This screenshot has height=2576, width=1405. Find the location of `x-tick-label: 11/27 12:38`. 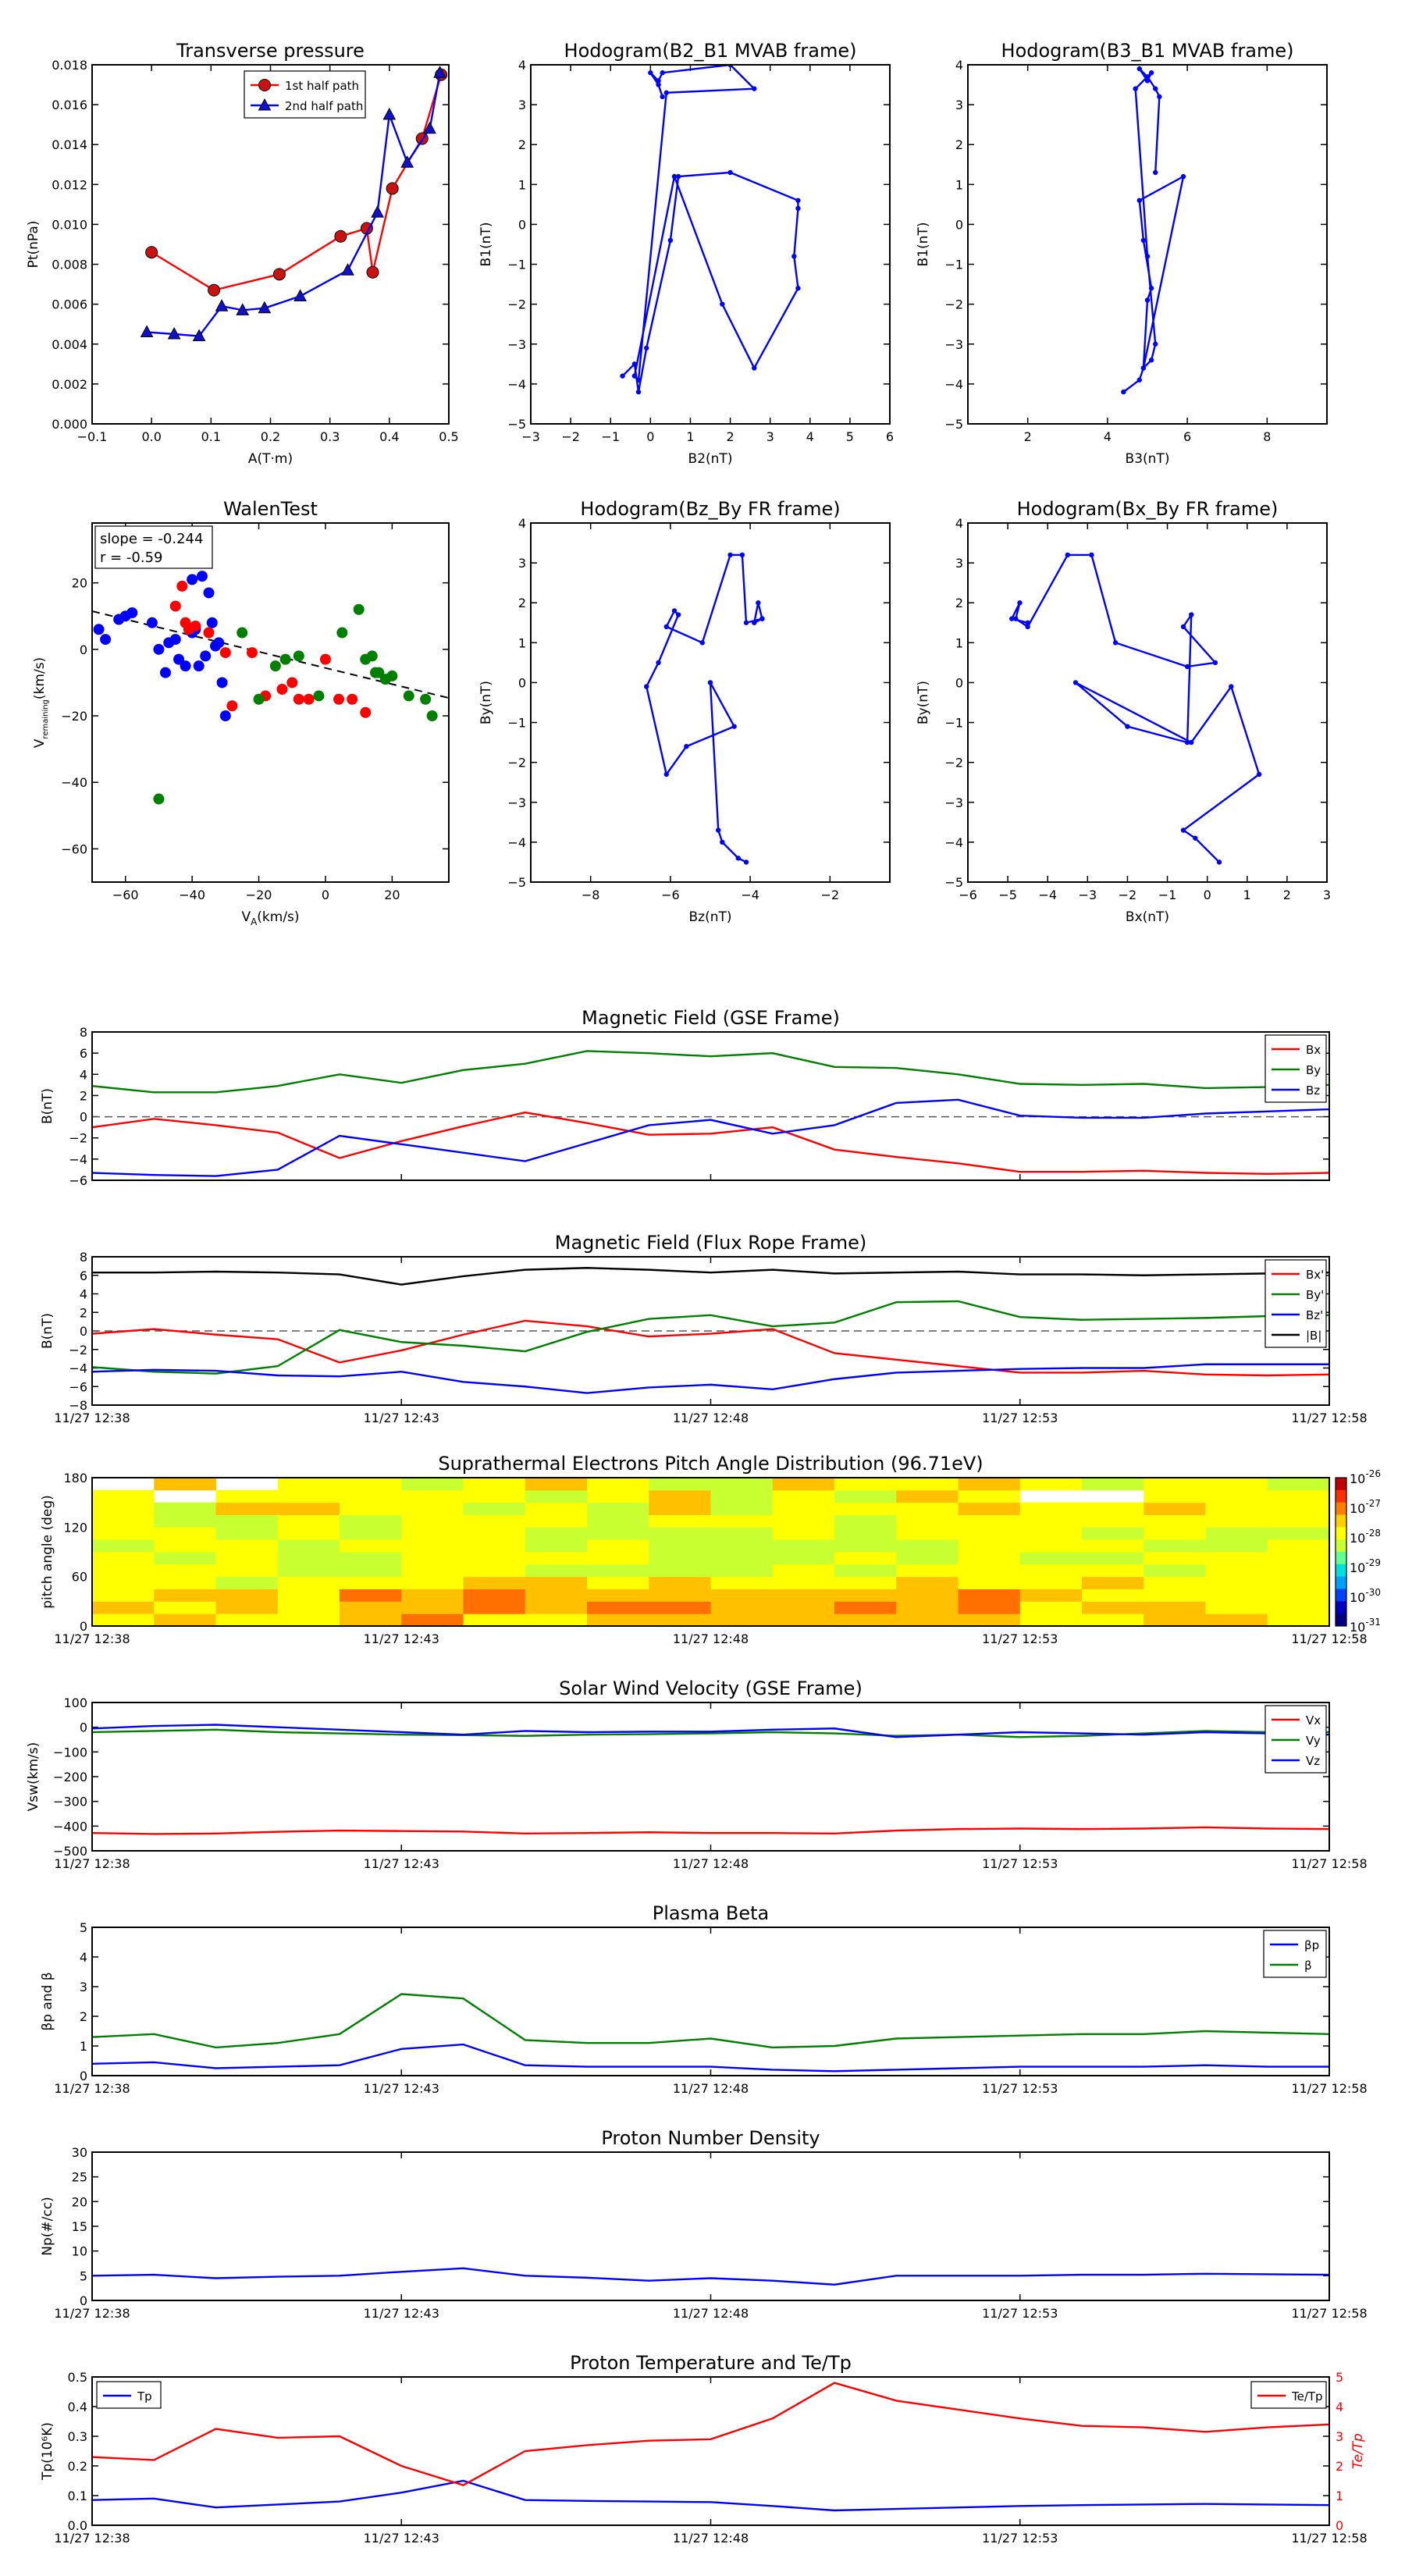

x-tick-label: 11/27 12:38 is located at coordinates (92, 1863).